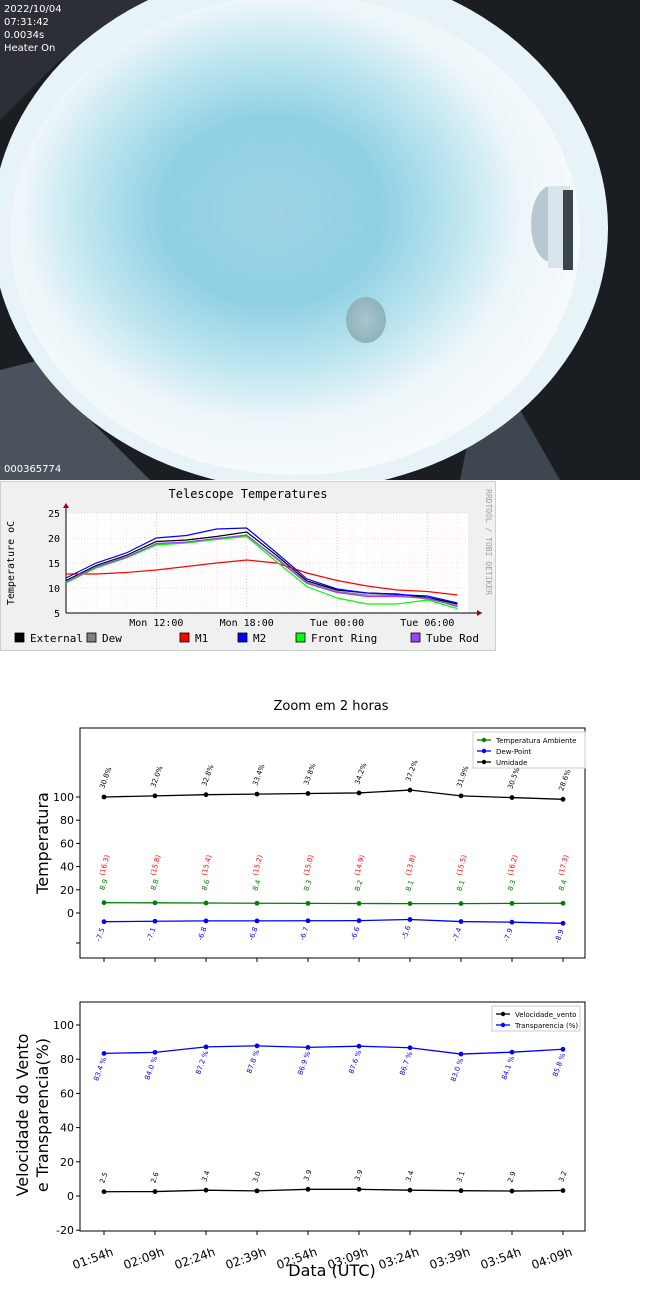 The width and height of the screenshot is (650, 1303). I want to click on temperature-y-tick-label: 100, so click(63, 797).